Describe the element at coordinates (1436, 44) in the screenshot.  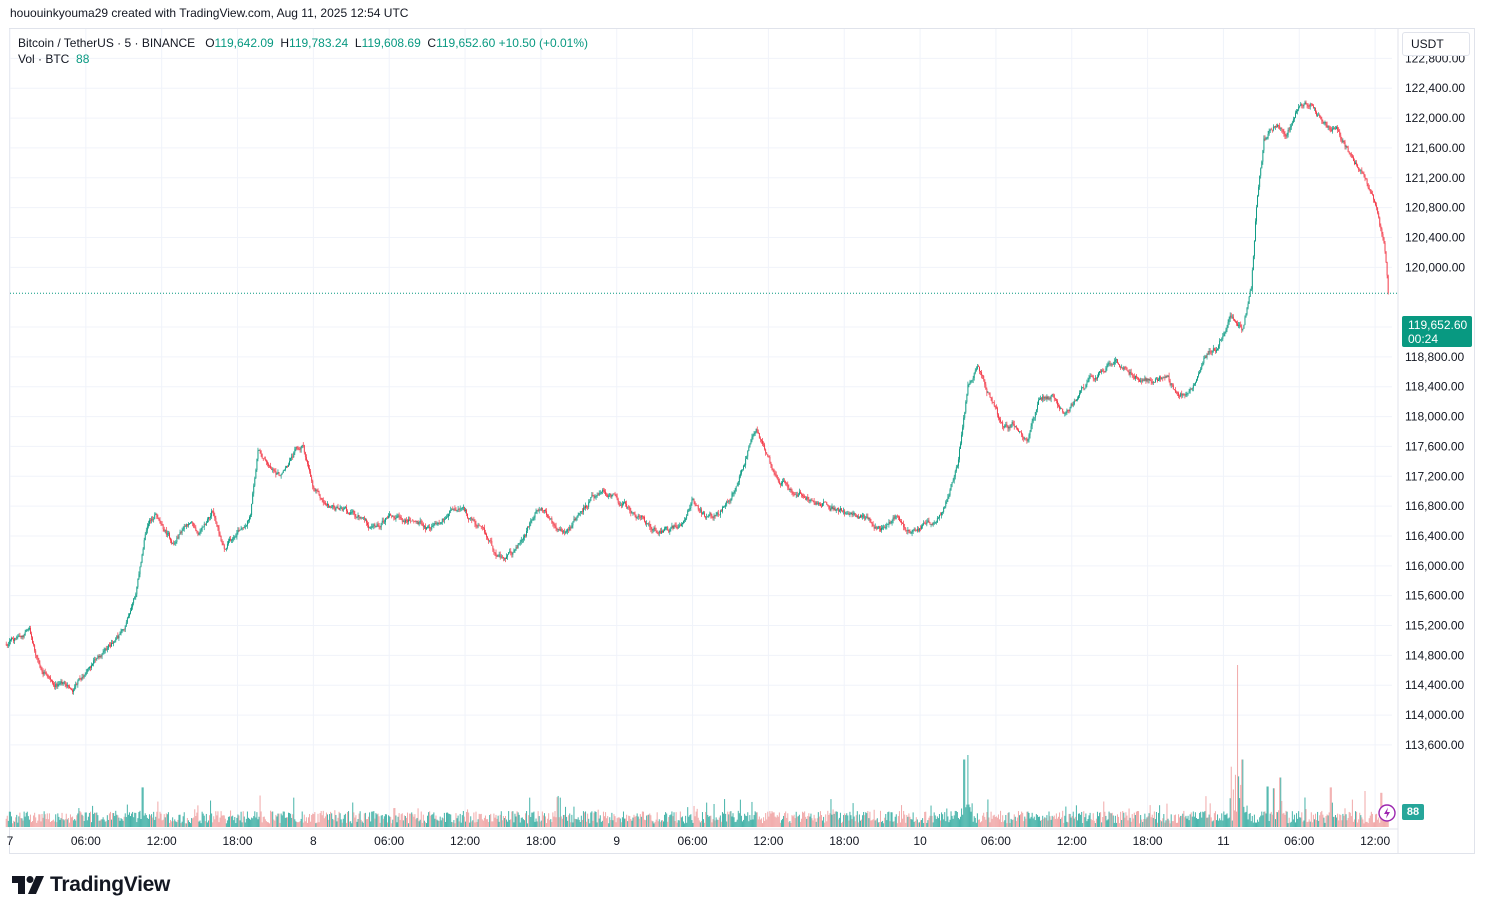
I see `currency-button: USDT` at that location.